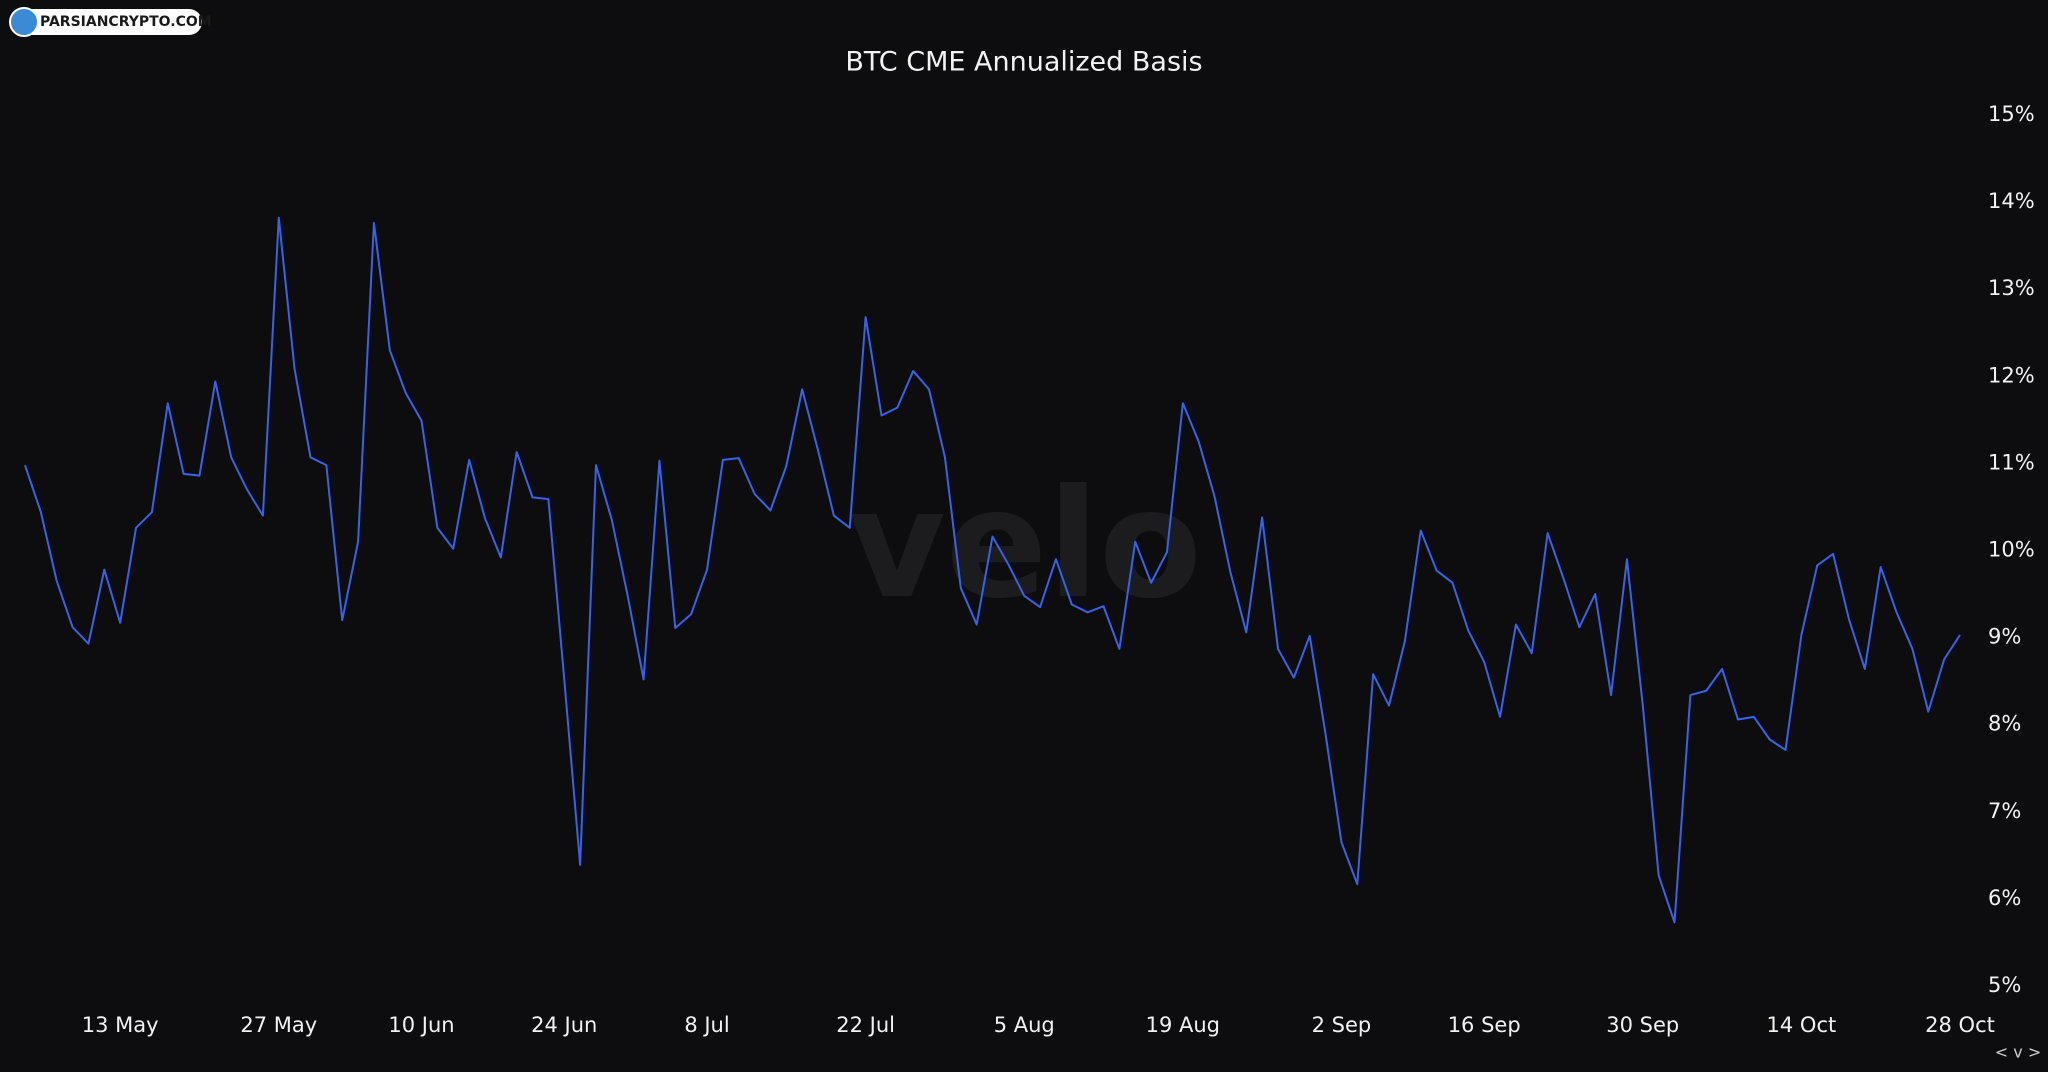 The image size is (2048, 1072). What do you see at coordinates (1960, 1025) in the screenshot?
I see `x-tick-label: 28 Oct` at bounding box center [1960, 1025].